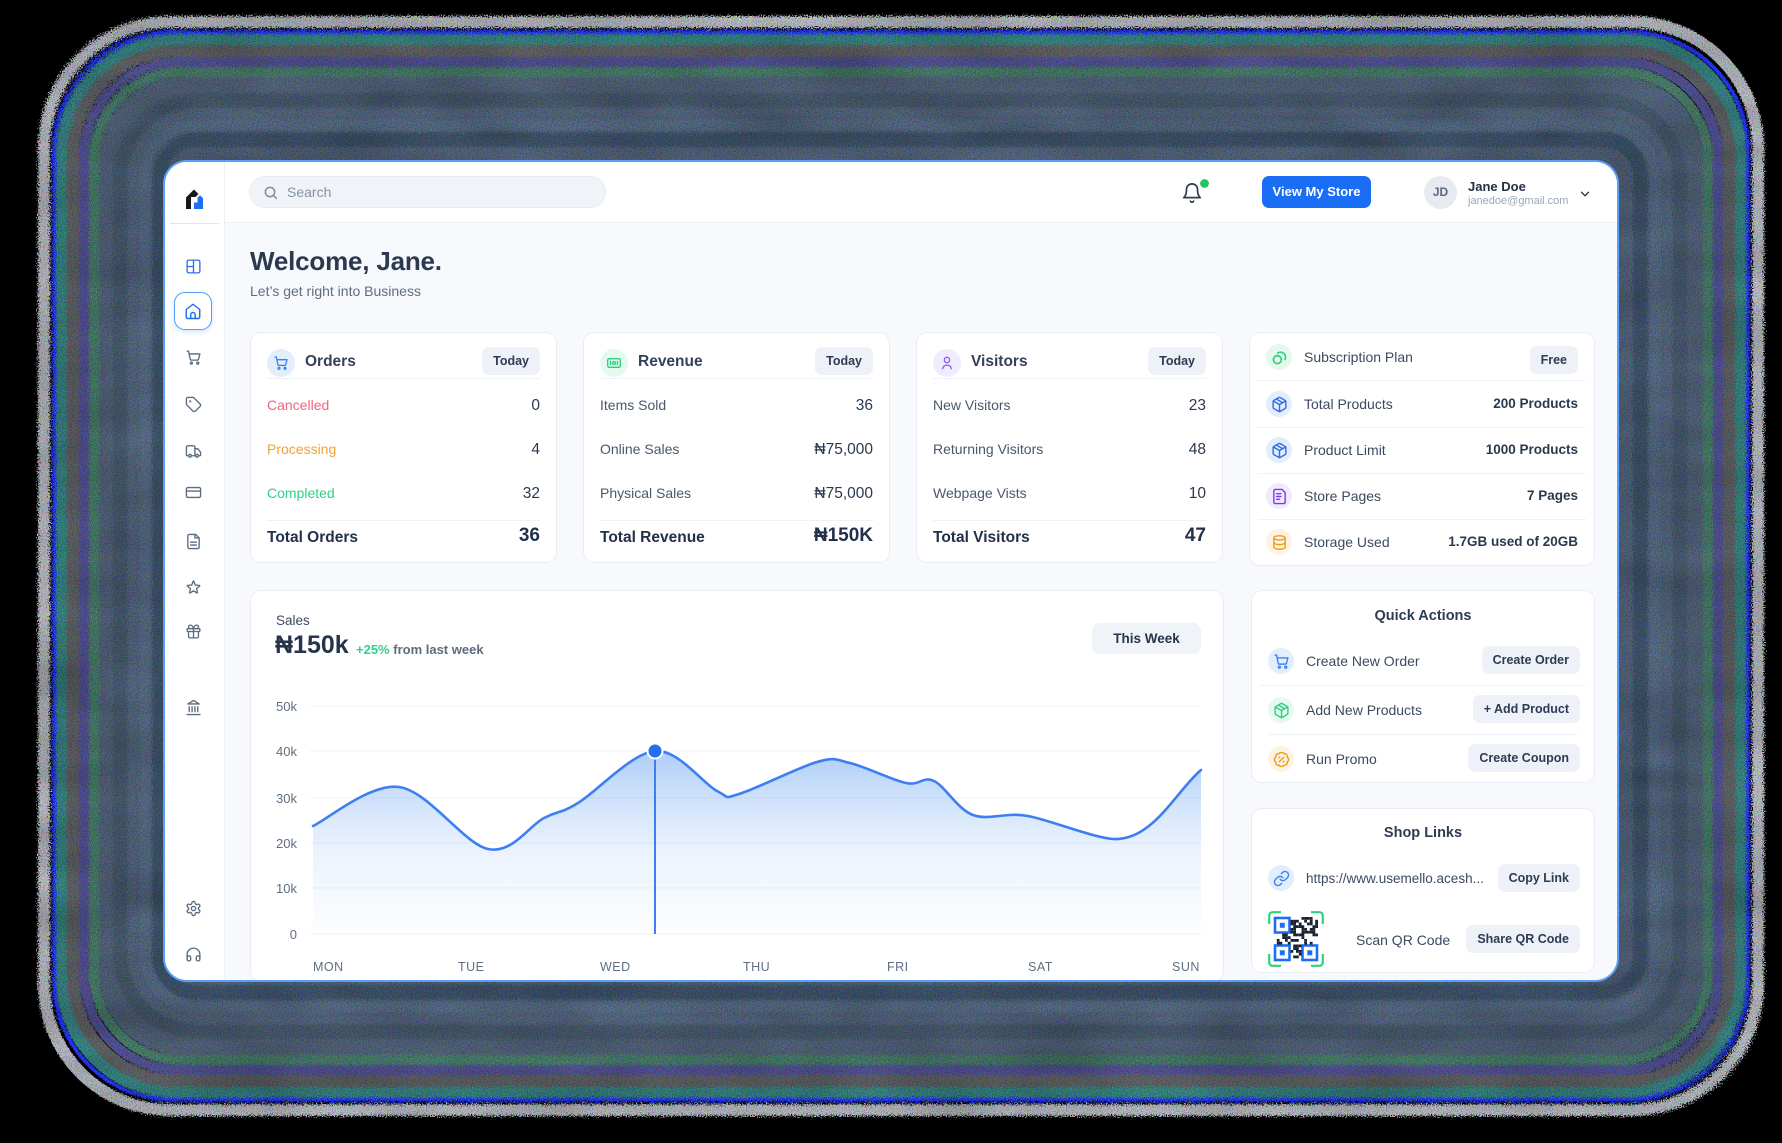  What do you see at coordinates (615, 967) in the screenshot?
I see `svg-text: WED` at bounding box center [615, 967].